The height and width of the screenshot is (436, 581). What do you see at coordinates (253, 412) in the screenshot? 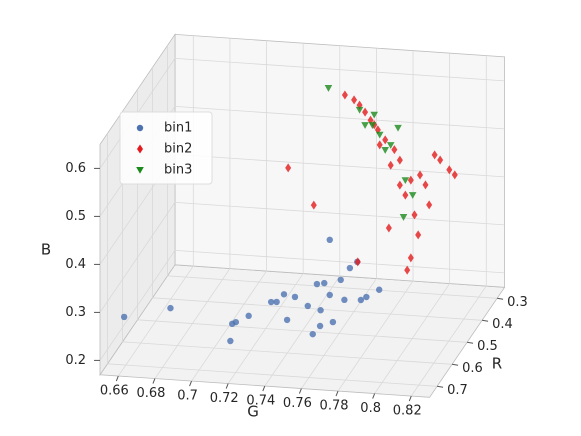
I see `x-axis-label: G` at bounding box center [253, 412].